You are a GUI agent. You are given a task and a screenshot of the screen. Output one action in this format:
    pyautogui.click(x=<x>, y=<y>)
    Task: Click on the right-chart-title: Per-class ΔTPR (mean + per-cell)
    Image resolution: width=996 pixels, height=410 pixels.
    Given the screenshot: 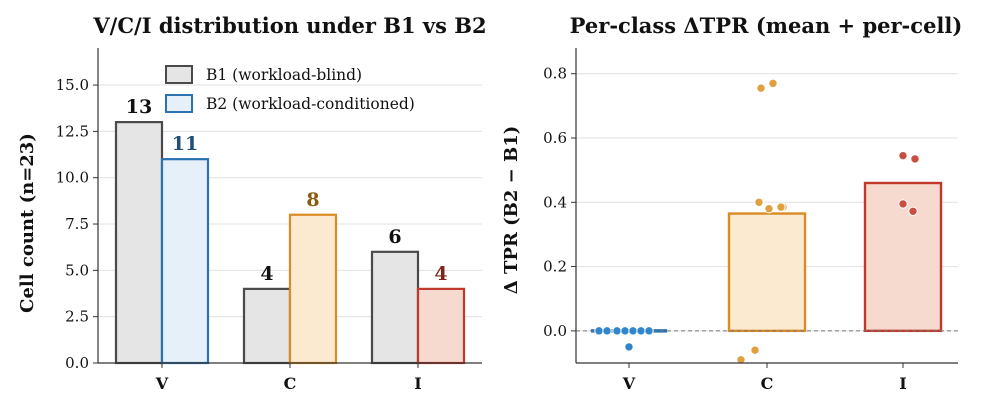 What is the action you would take?
    pyautogui.click(x=766, y=25)
    